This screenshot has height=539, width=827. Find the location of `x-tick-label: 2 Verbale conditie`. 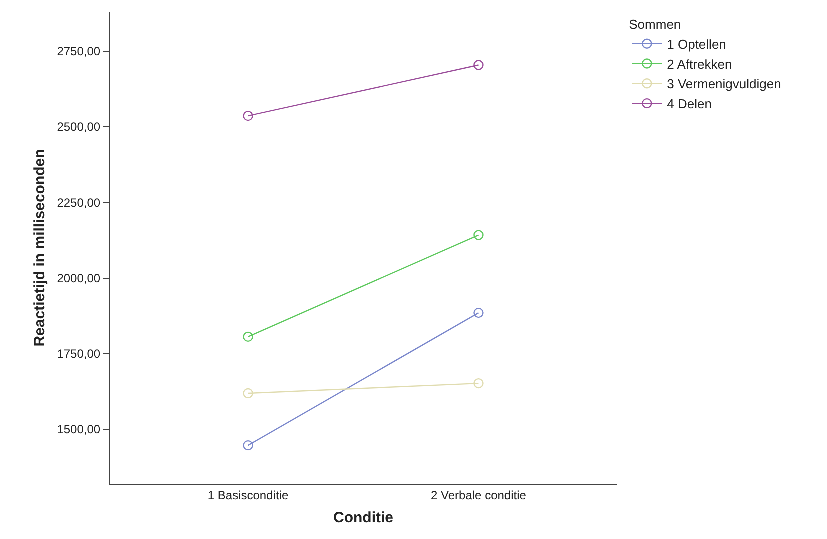

x-tick-label: 2 Verbale conditie is located at coordinates (479, 495).